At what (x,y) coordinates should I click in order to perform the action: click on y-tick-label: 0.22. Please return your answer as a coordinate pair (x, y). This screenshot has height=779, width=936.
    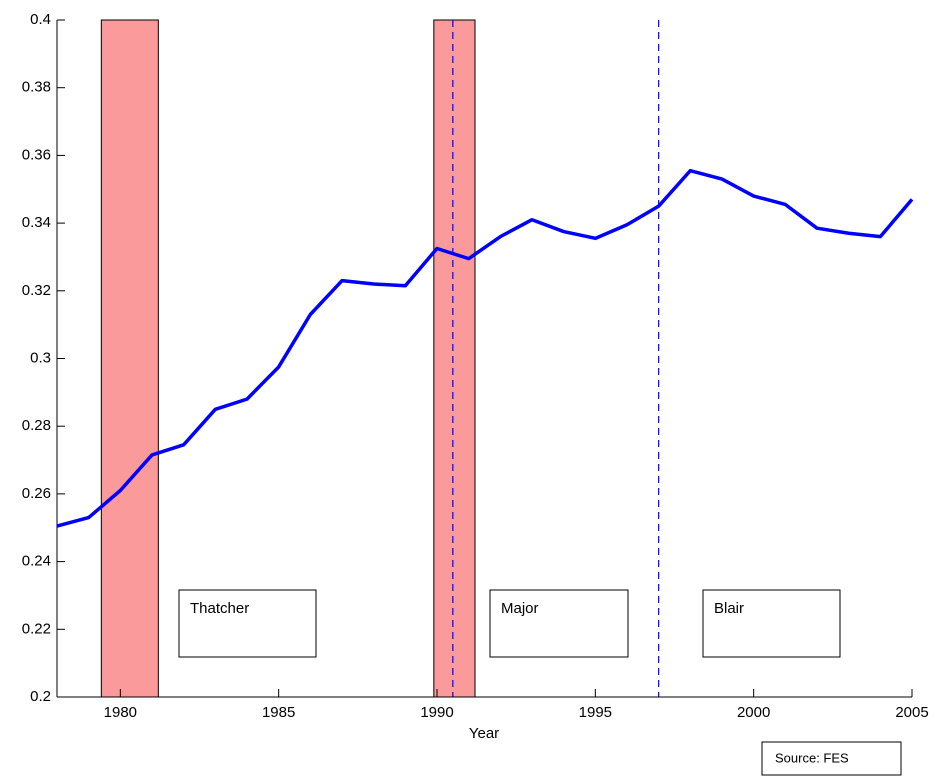
    Looking at the image, I should click on (36, 628).